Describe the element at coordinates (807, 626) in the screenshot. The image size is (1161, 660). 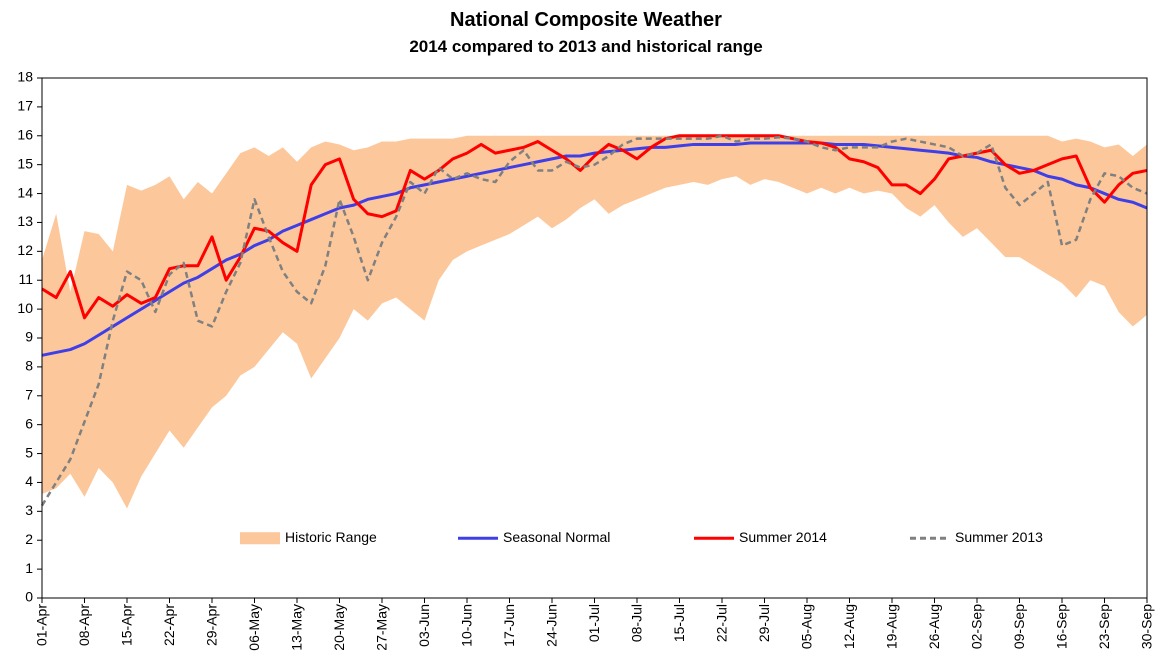
I see `x-tick-label: 05-Aug` at that location.